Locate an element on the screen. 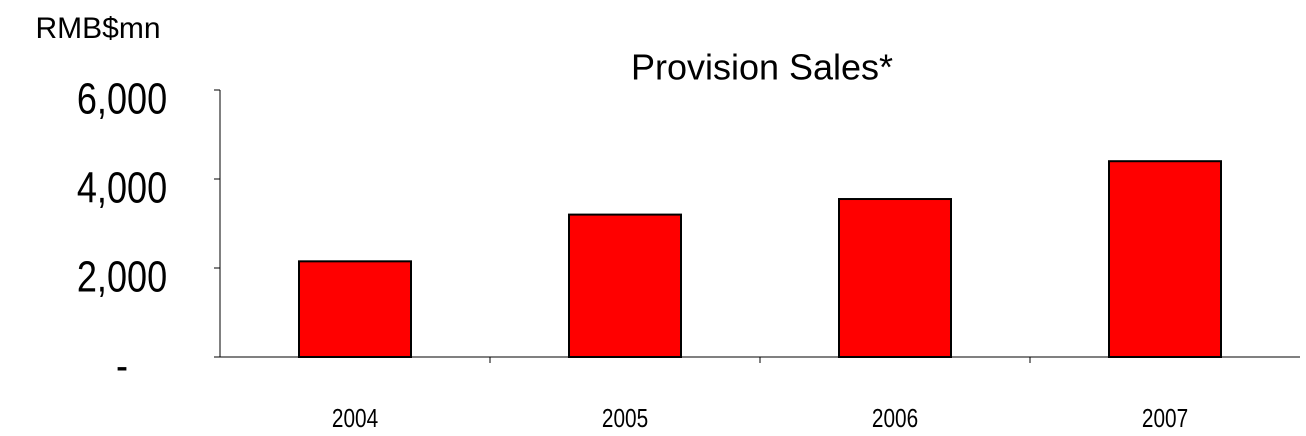  y-axis-label: RMB$mn is located at coordinates (97, 28).